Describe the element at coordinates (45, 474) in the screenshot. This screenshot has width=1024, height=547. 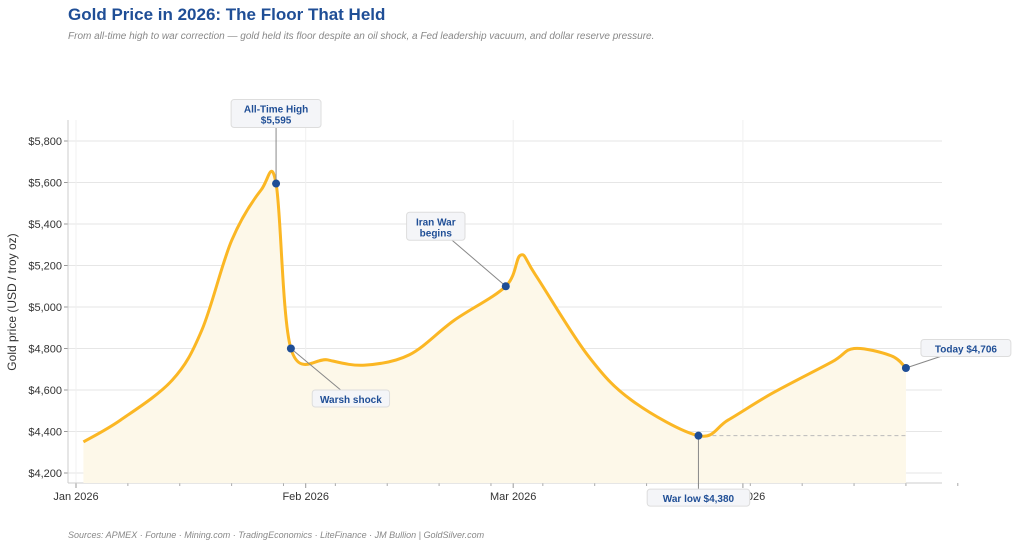
I see `y-tick-label: $4,200` at that location.